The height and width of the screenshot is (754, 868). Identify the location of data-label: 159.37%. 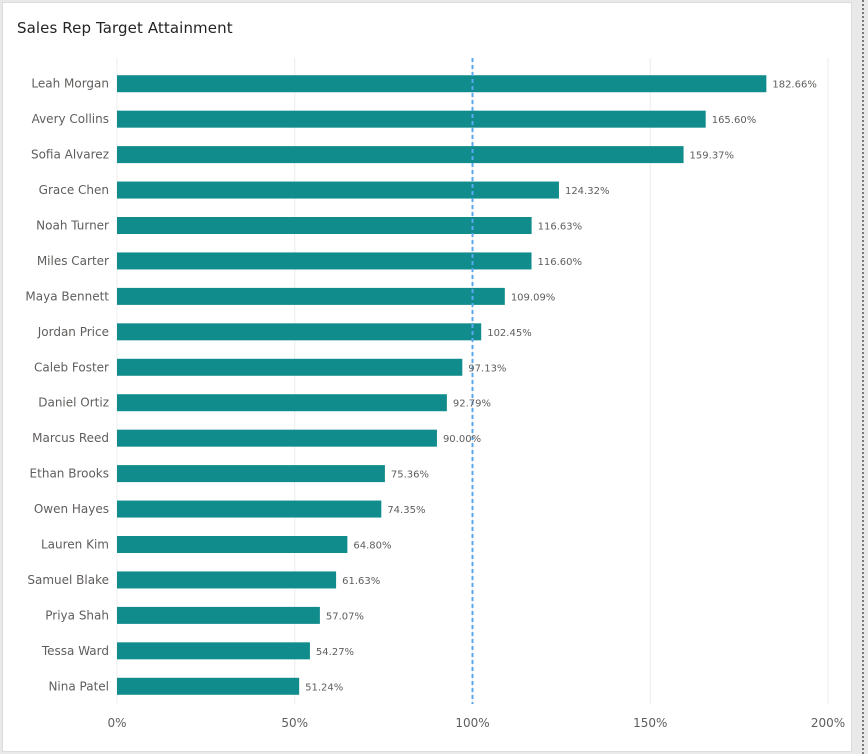
(712, 156).